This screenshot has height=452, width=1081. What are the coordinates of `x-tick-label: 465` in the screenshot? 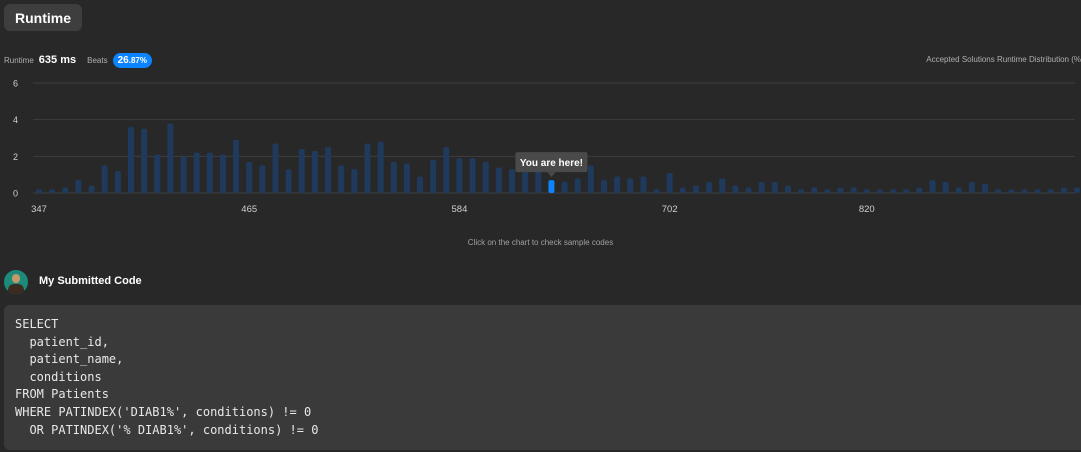 It's located at (249, 209).